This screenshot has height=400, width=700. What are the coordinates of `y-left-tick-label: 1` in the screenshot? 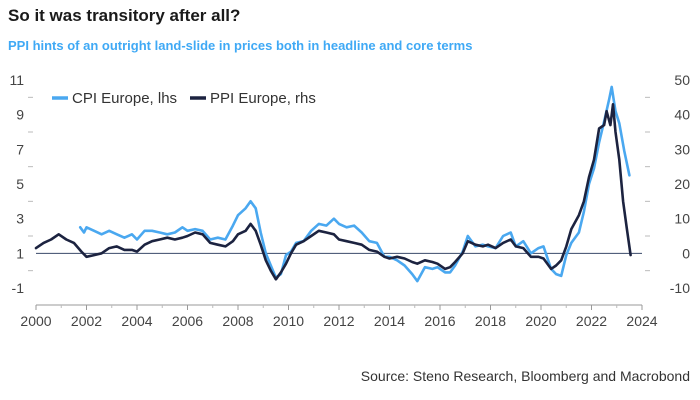 It's located at (20, 253).